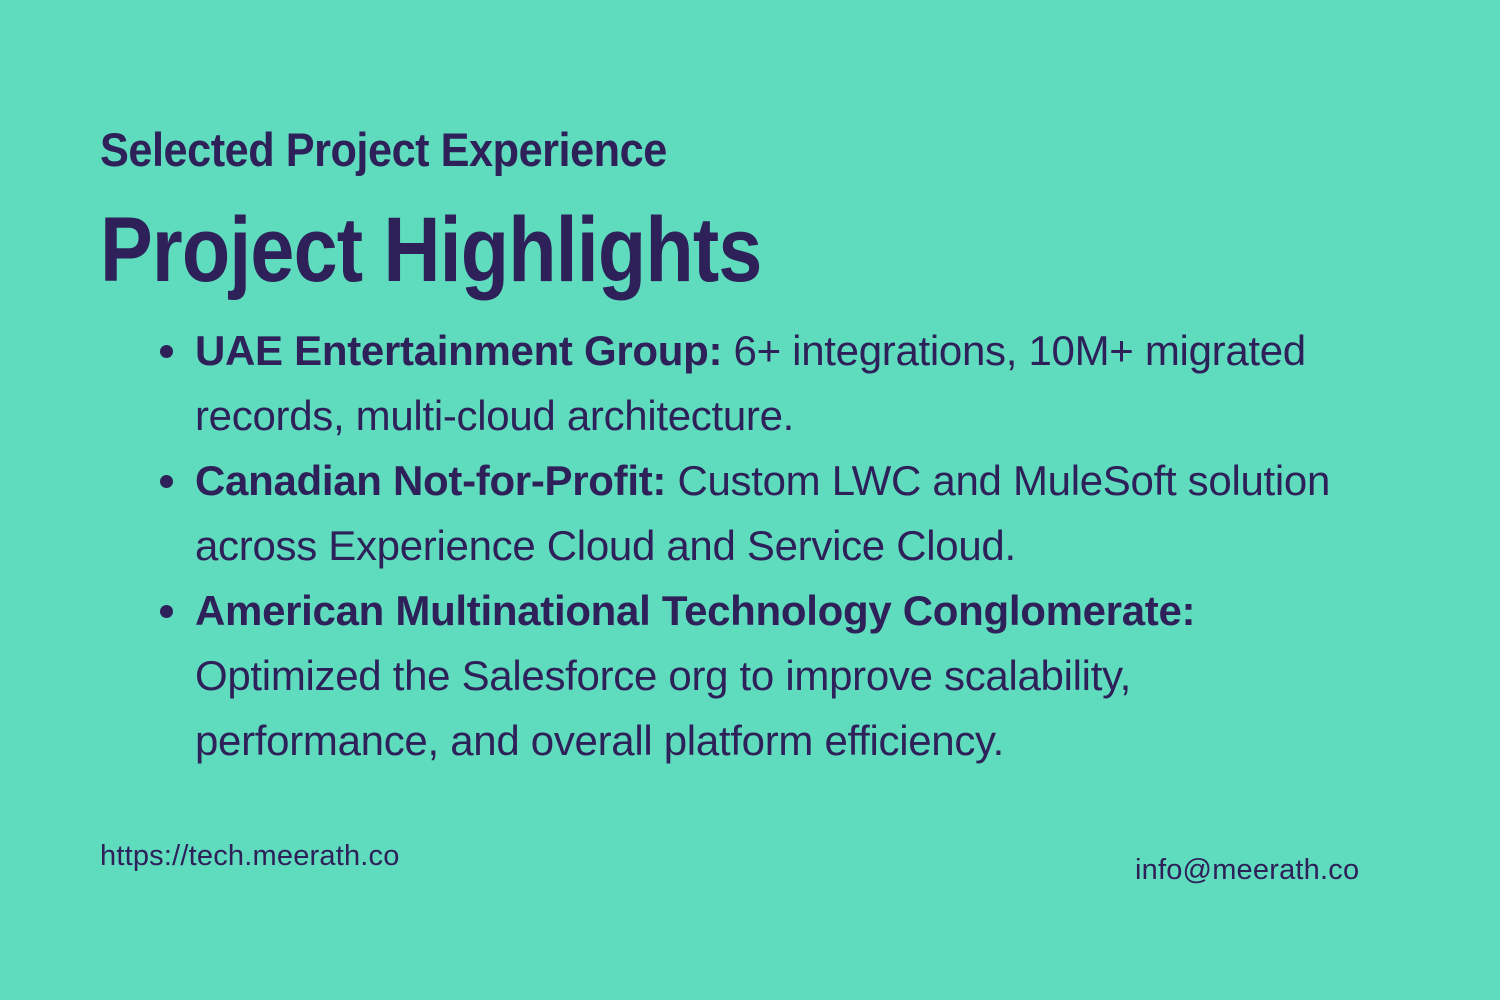 This screenshot has width=1500, height=1000. Describe the element at coordinates (459, 350) in the screenshot. I see `bullet-lead: UAE Entertainment Group:` at that location.